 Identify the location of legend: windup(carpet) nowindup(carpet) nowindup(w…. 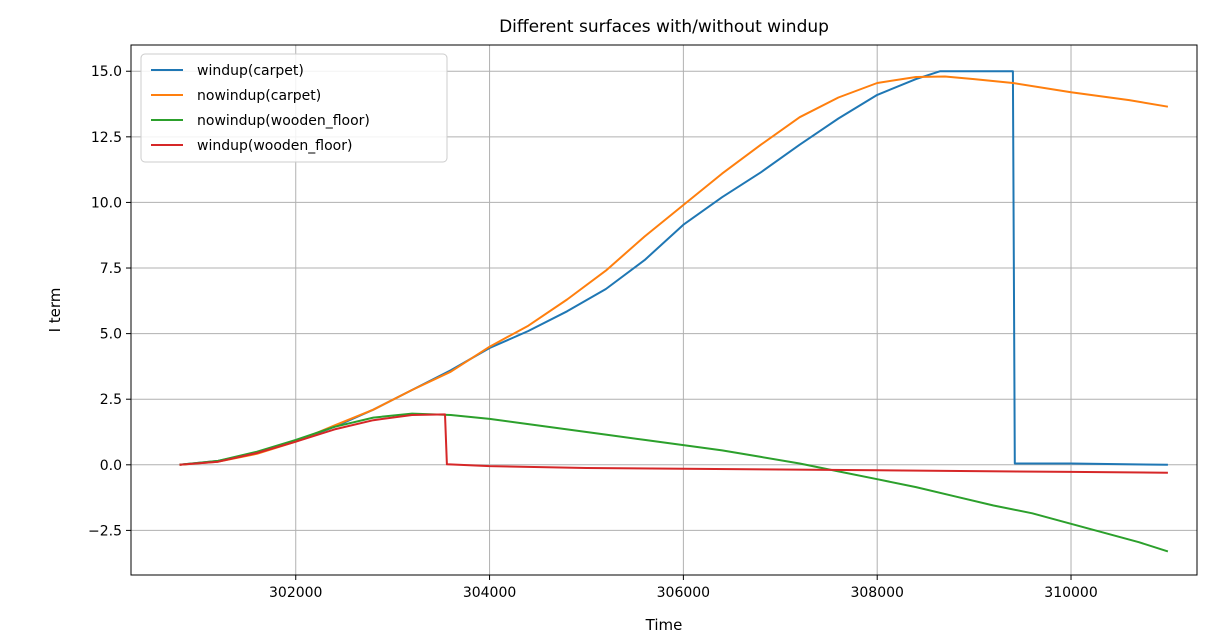
(294, 108).